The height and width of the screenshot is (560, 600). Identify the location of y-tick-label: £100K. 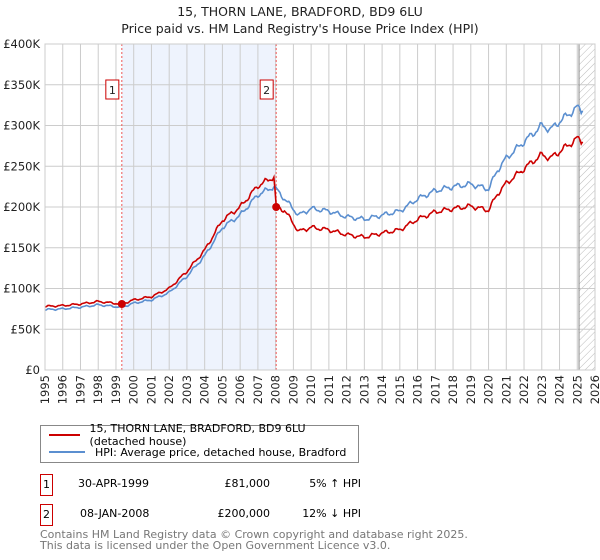
(21, 289).